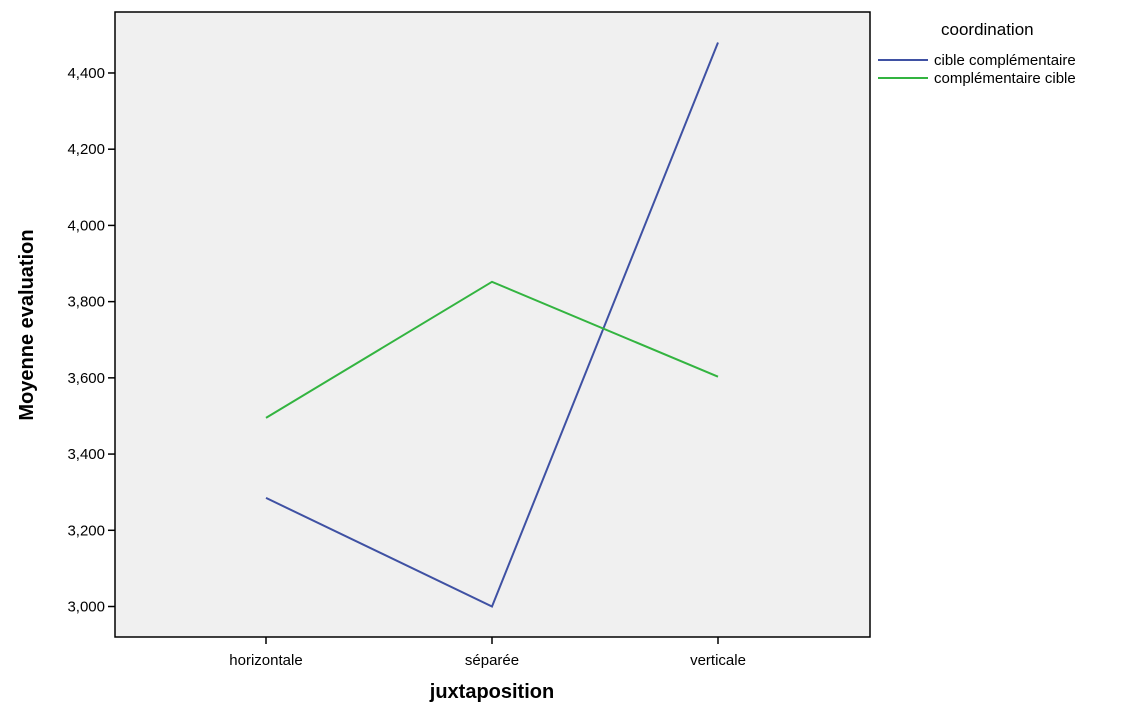 Image resolution: width=1135 pixels, height=706 pixels. Describe the element at coordinates (86, 149) in the screenshot. I see `y-tick-label: 4,200` at that location.